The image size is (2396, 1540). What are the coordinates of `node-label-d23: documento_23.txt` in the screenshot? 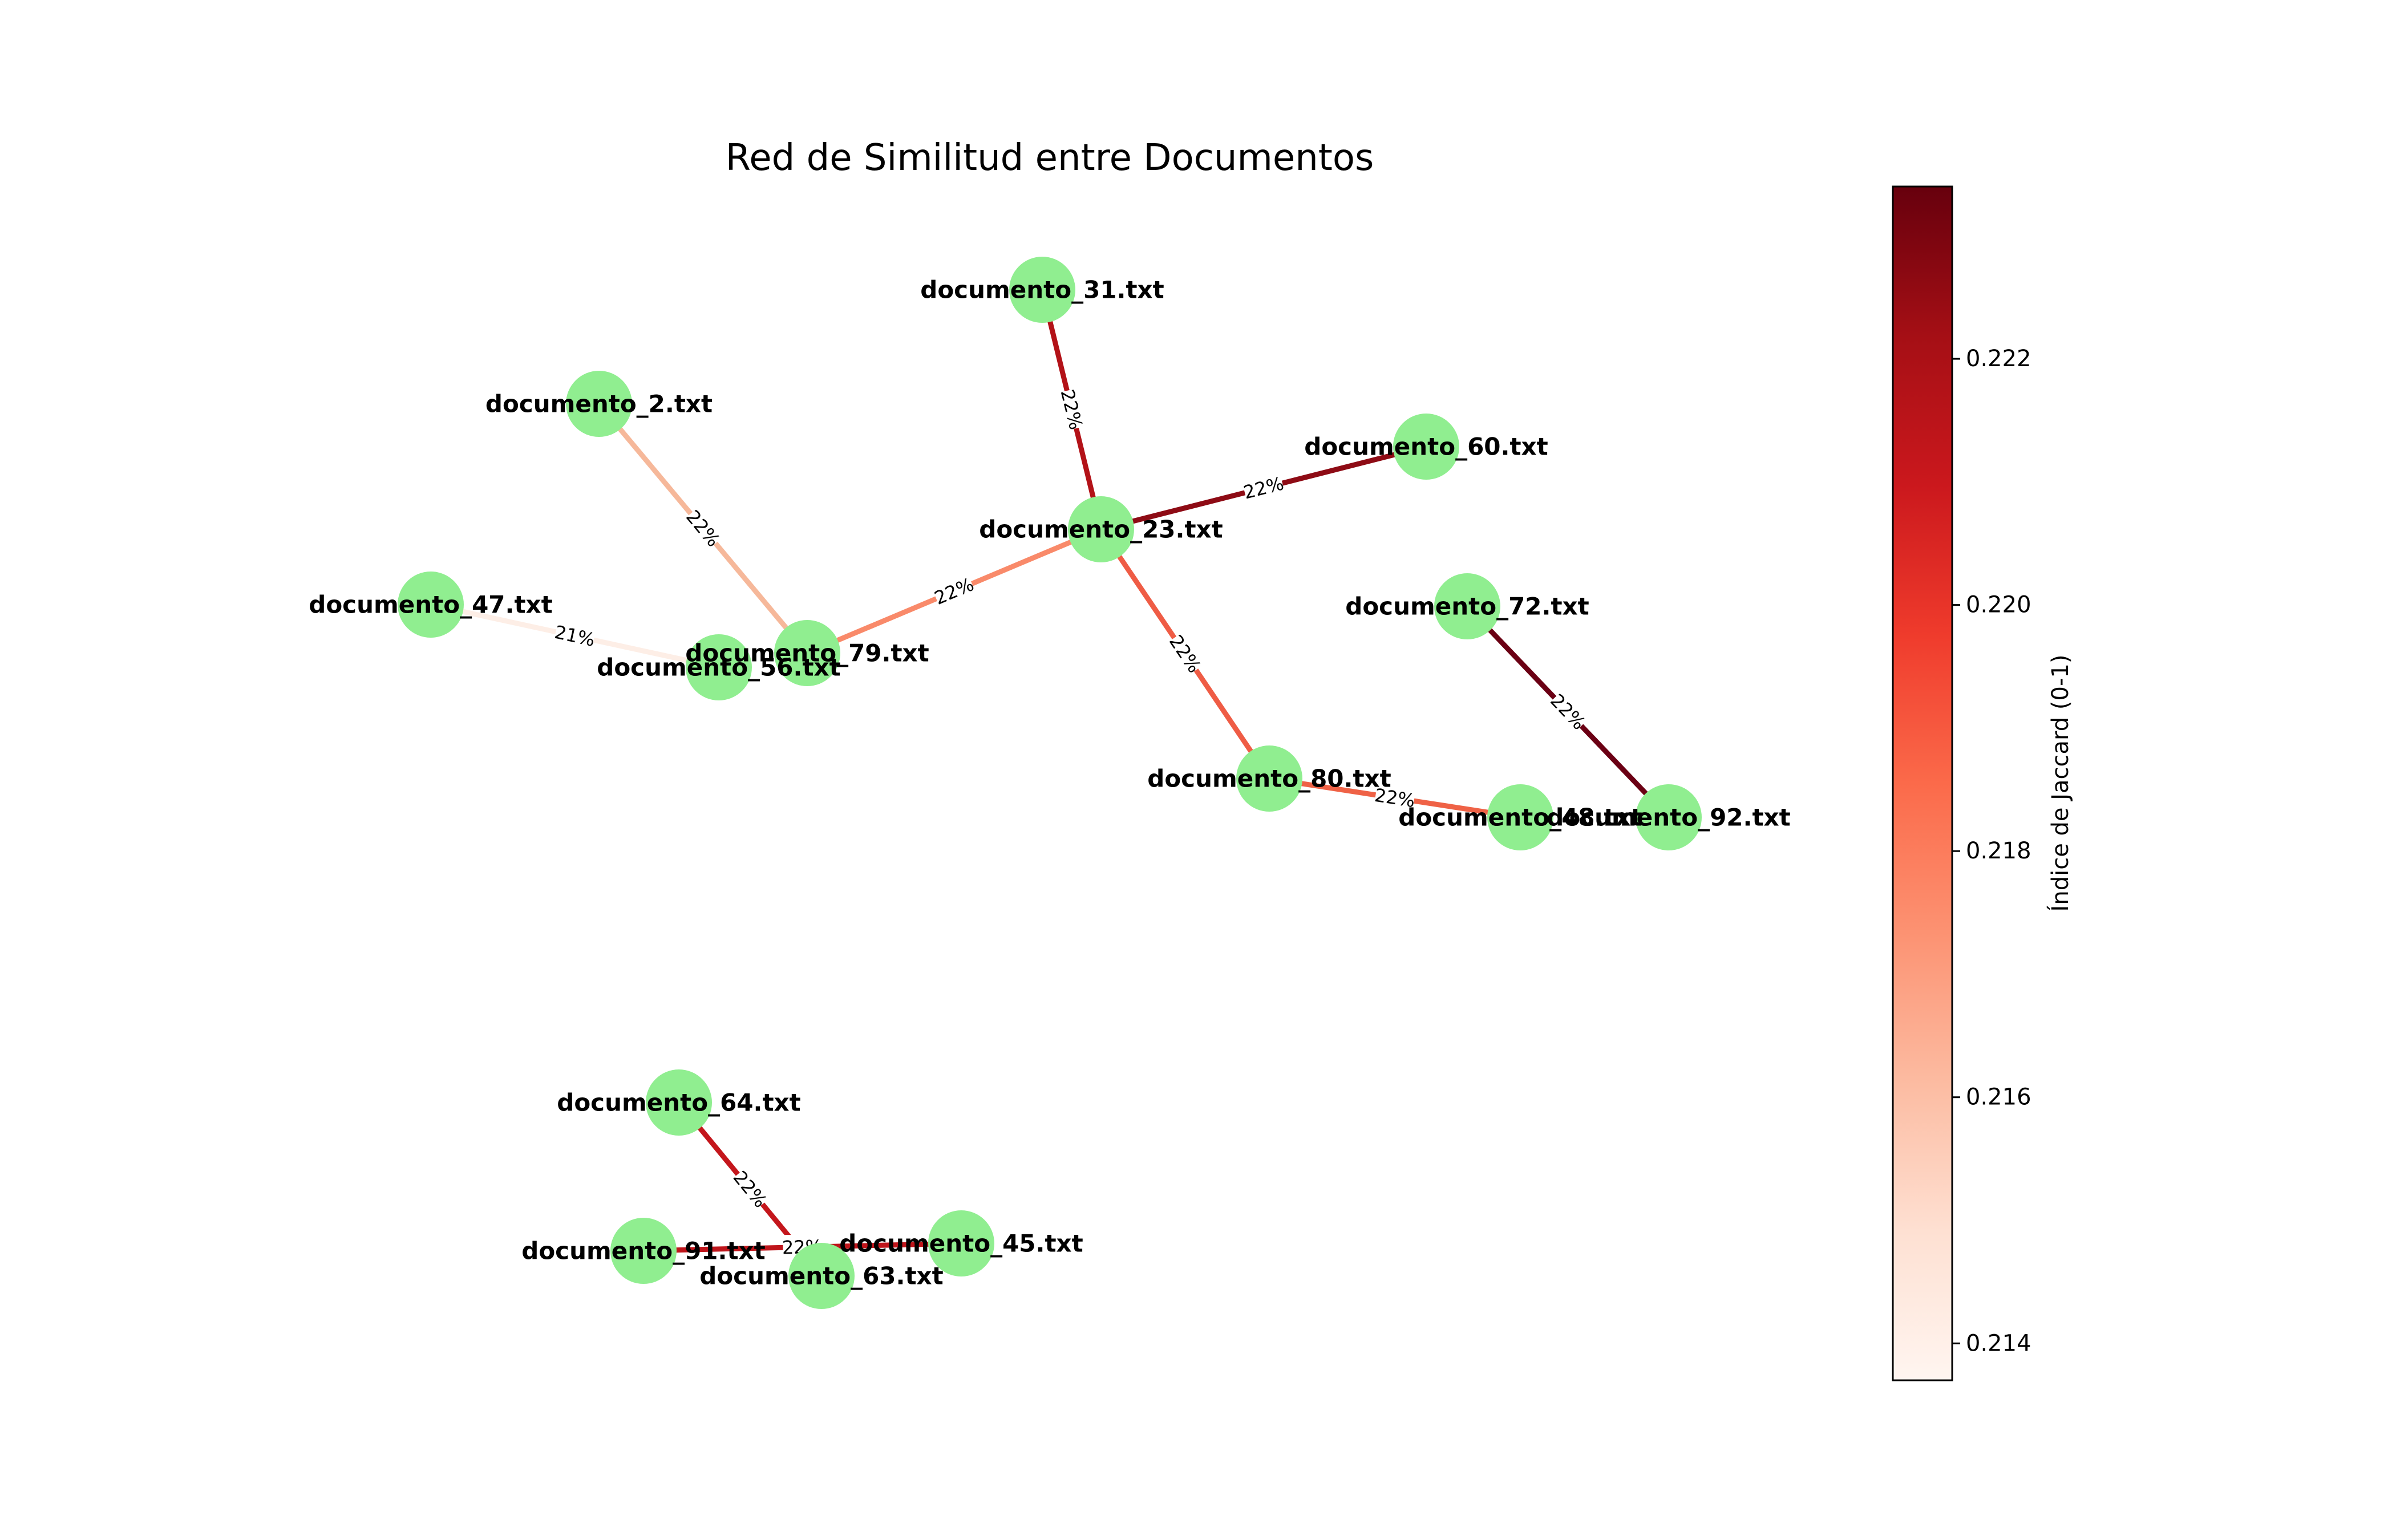 It's located at (1101, 530).